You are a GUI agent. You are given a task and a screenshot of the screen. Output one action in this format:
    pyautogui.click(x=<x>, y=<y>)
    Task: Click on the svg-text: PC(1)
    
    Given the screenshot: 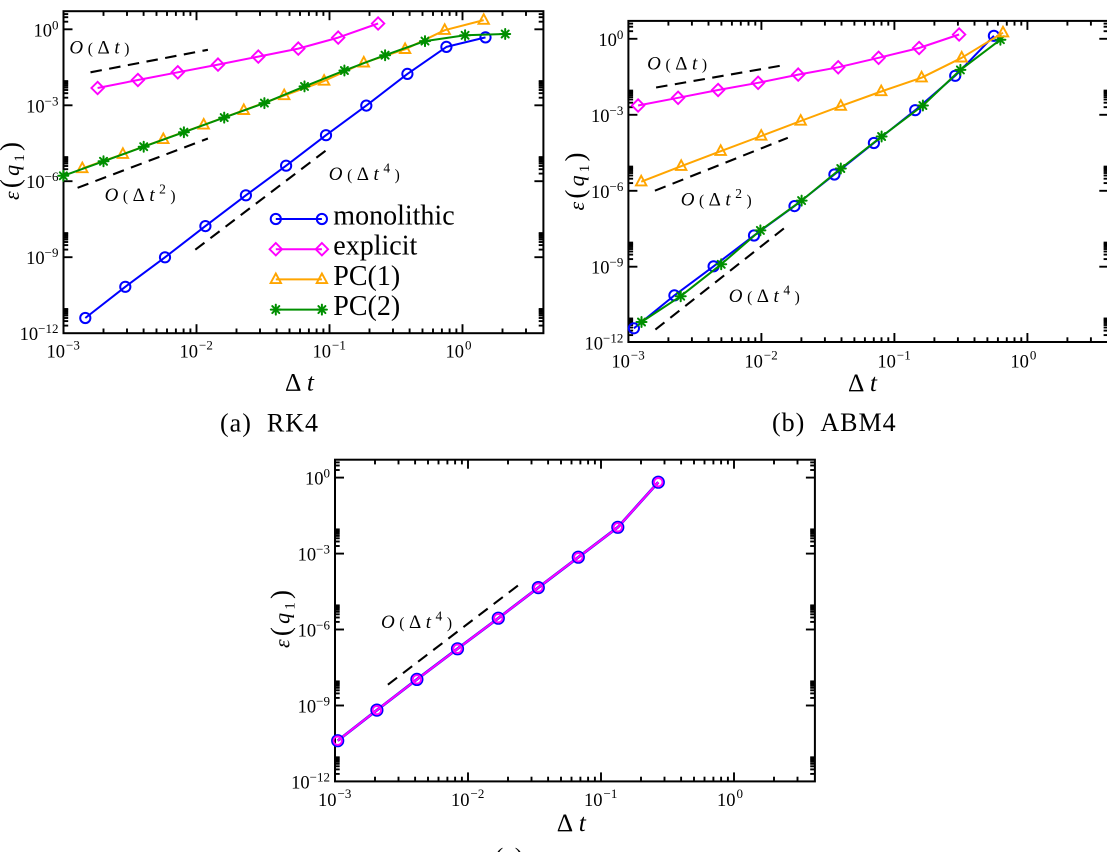 What is the action you would take?
    pyautogui.click(x=366, y=276)
    